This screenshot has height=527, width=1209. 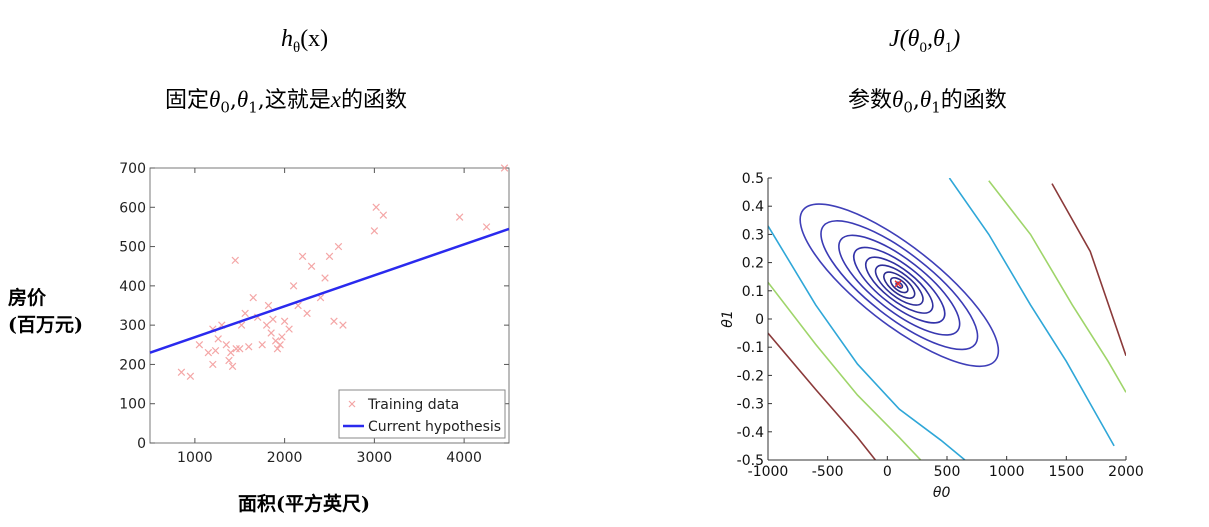 I want to click on hypothesis-description: 固定θ0,θ1,这就是x的函数, so click(x=286, y=102).